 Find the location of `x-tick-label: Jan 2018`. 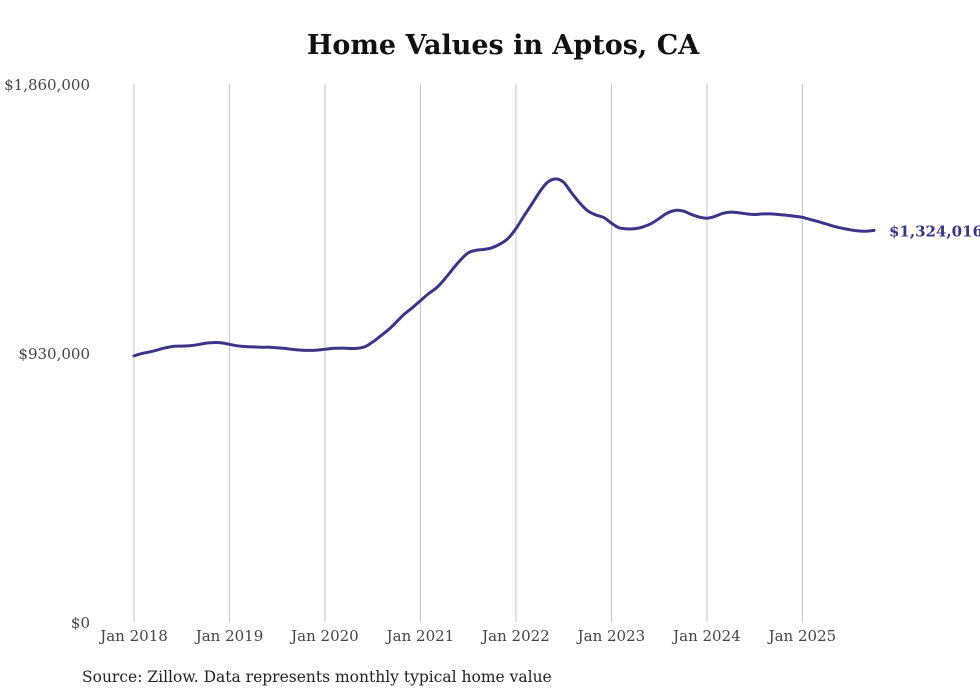

x-tick-label: Jan 2018 is located at coordinates (133, 636).